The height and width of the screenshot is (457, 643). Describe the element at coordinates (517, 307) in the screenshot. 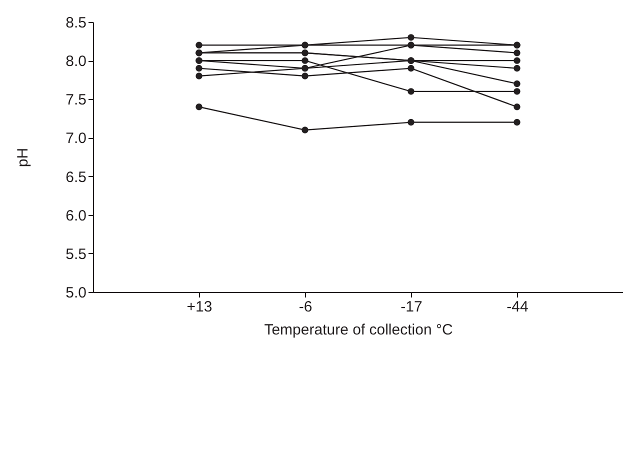

I see `x-tick-label: -44` at that location.